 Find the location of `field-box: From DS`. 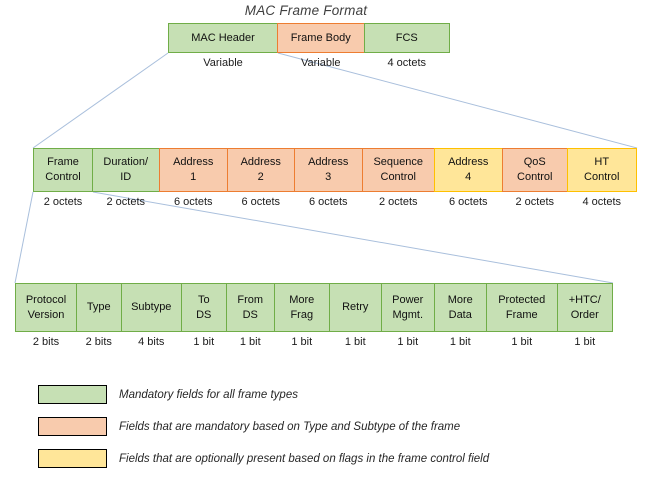

field-box: From DS is located at coordinates (250, 307).